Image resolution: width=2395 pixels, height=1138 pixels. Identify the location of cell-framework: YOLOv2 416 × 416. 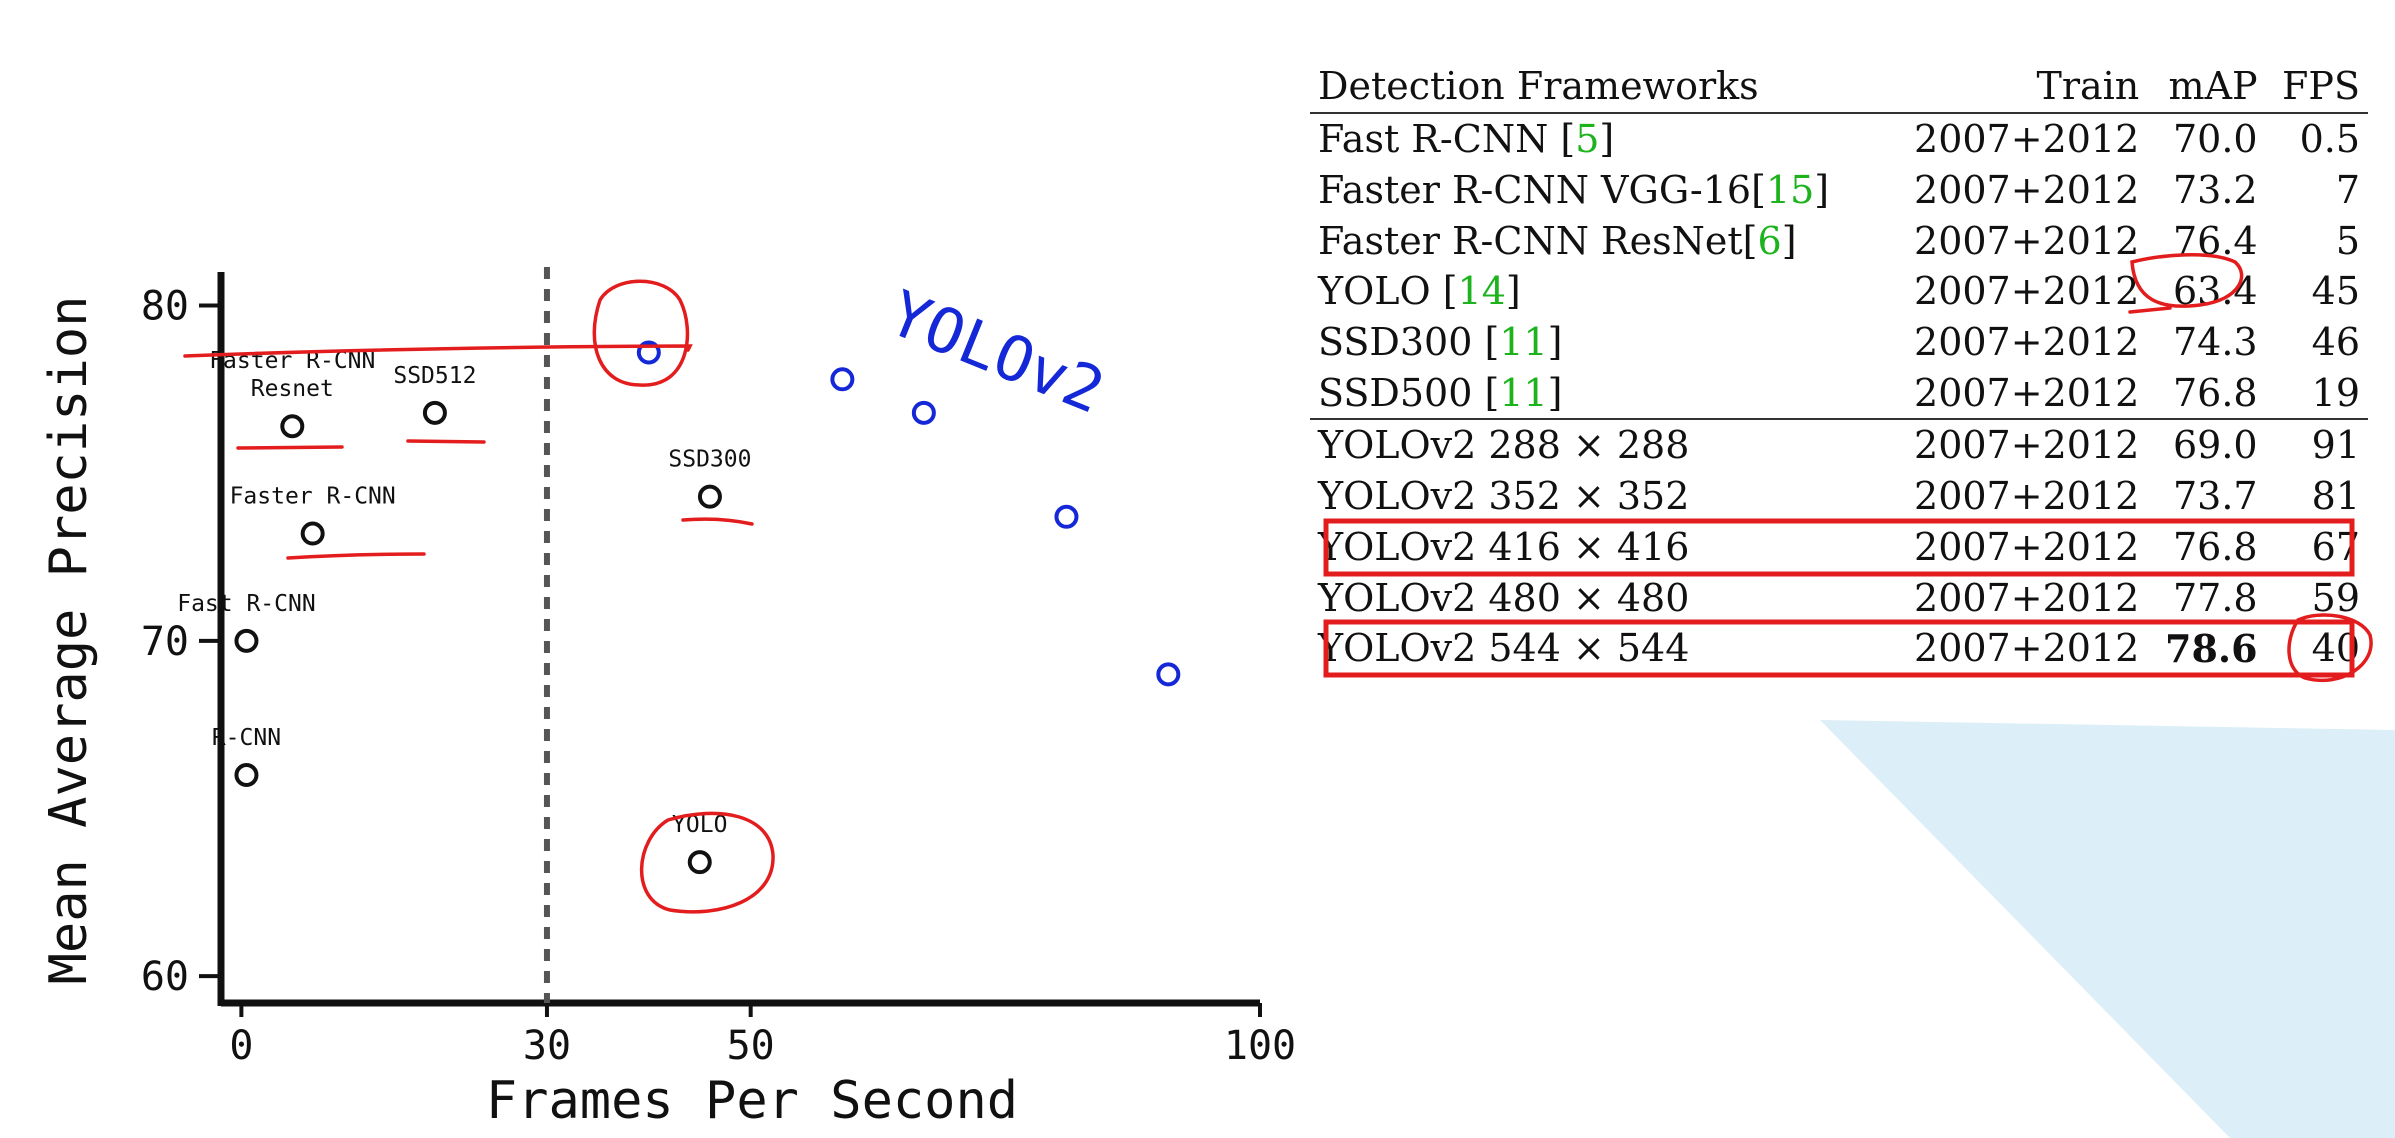
(1597, 547).